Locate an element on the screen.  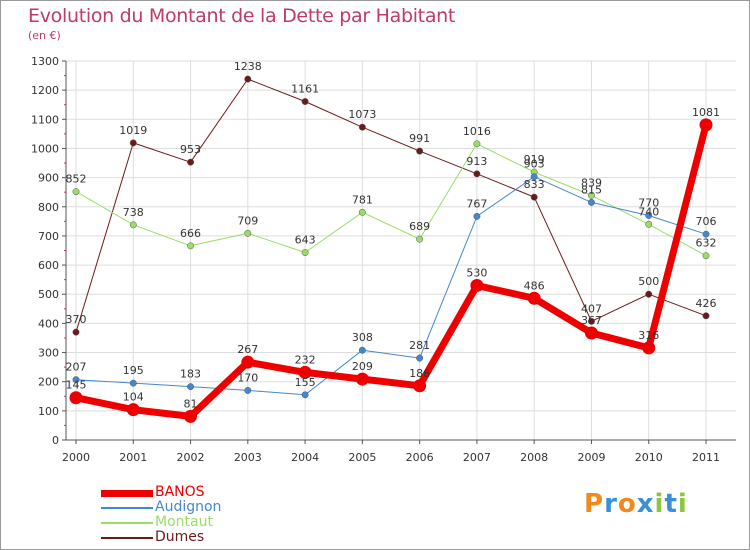
data-label: 632 is located at coordinates (706, 243).